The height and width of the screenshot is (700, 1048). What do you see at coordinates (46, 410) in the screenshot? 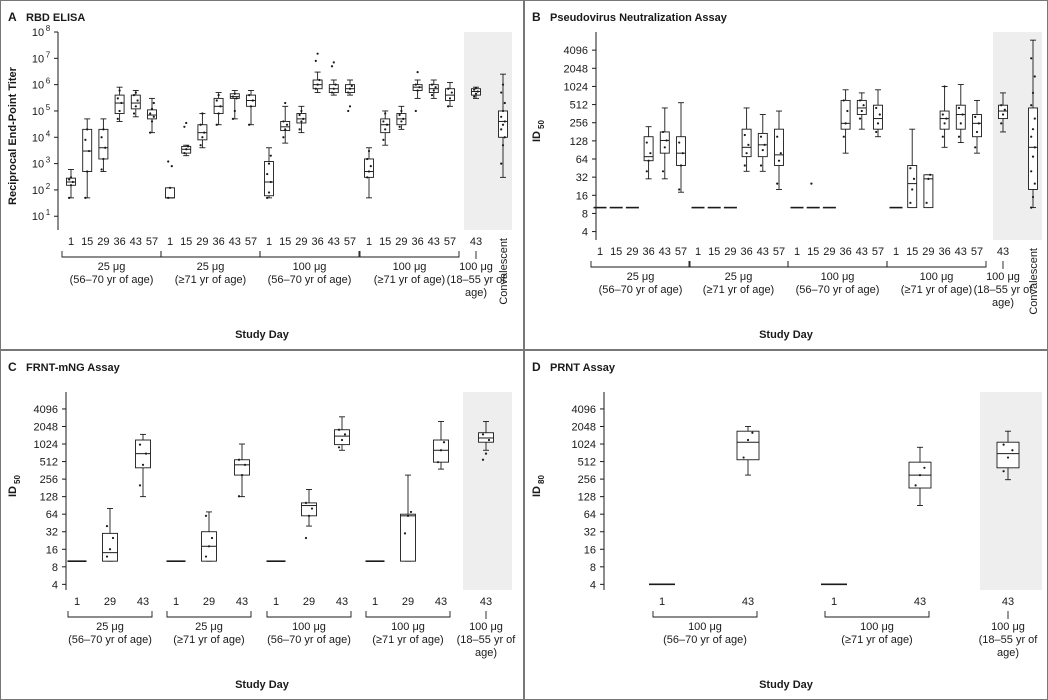
I see `y-tick-label: 4096` at bounding box center [46, 410].